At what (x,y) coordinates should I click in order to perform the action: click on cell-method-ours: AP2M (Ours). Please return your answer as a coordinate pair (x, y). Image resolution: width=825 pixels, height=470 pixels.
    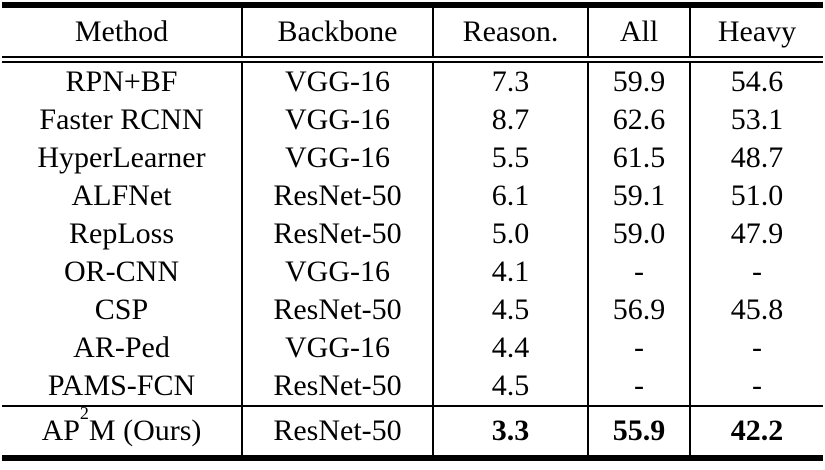
    Looking at the image, I should click on (122, 431).